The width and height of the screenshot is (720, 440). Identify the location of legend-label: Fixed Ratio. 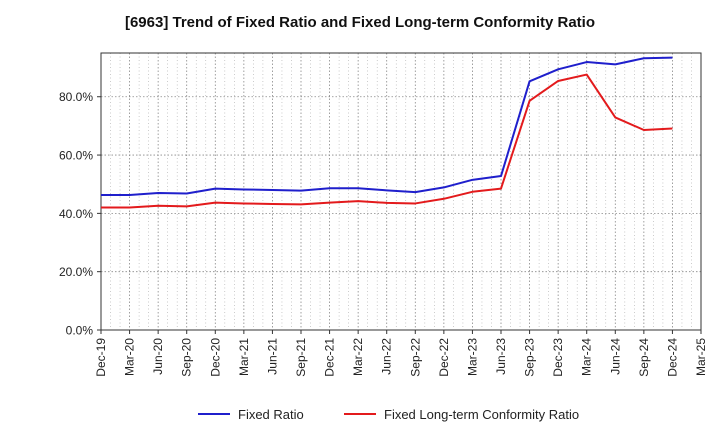
(271, 414).